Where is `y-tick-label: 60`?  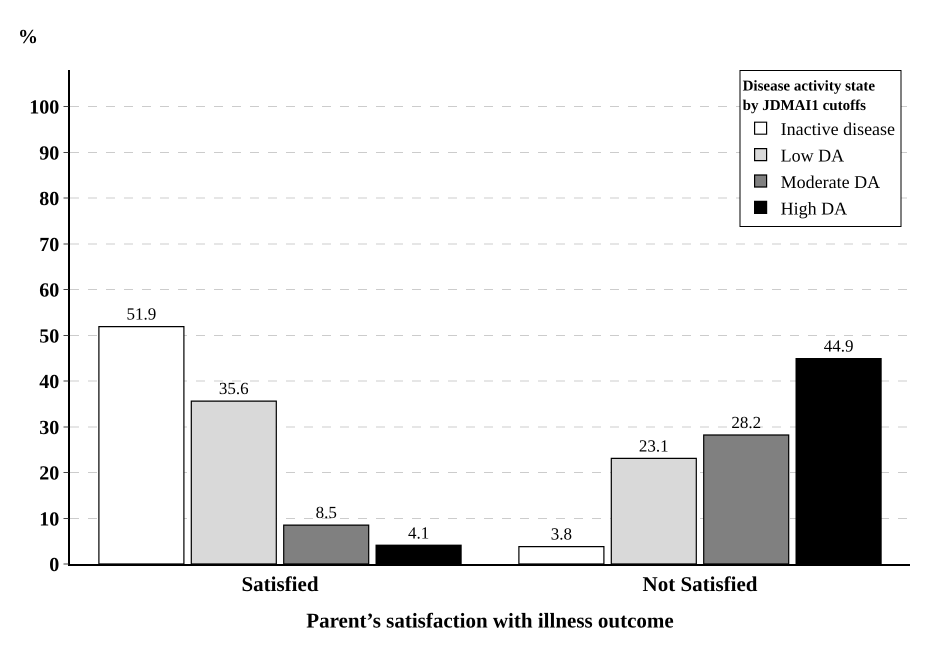 y-tick-label: 60 is located at coordinates (49, 291).